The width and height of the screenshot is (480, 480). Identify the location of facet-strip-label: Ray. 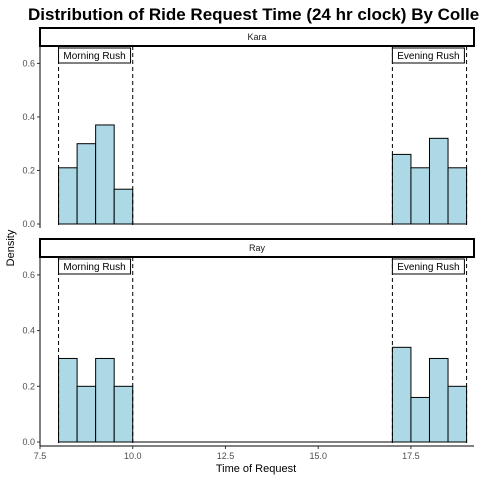
(257, 248).